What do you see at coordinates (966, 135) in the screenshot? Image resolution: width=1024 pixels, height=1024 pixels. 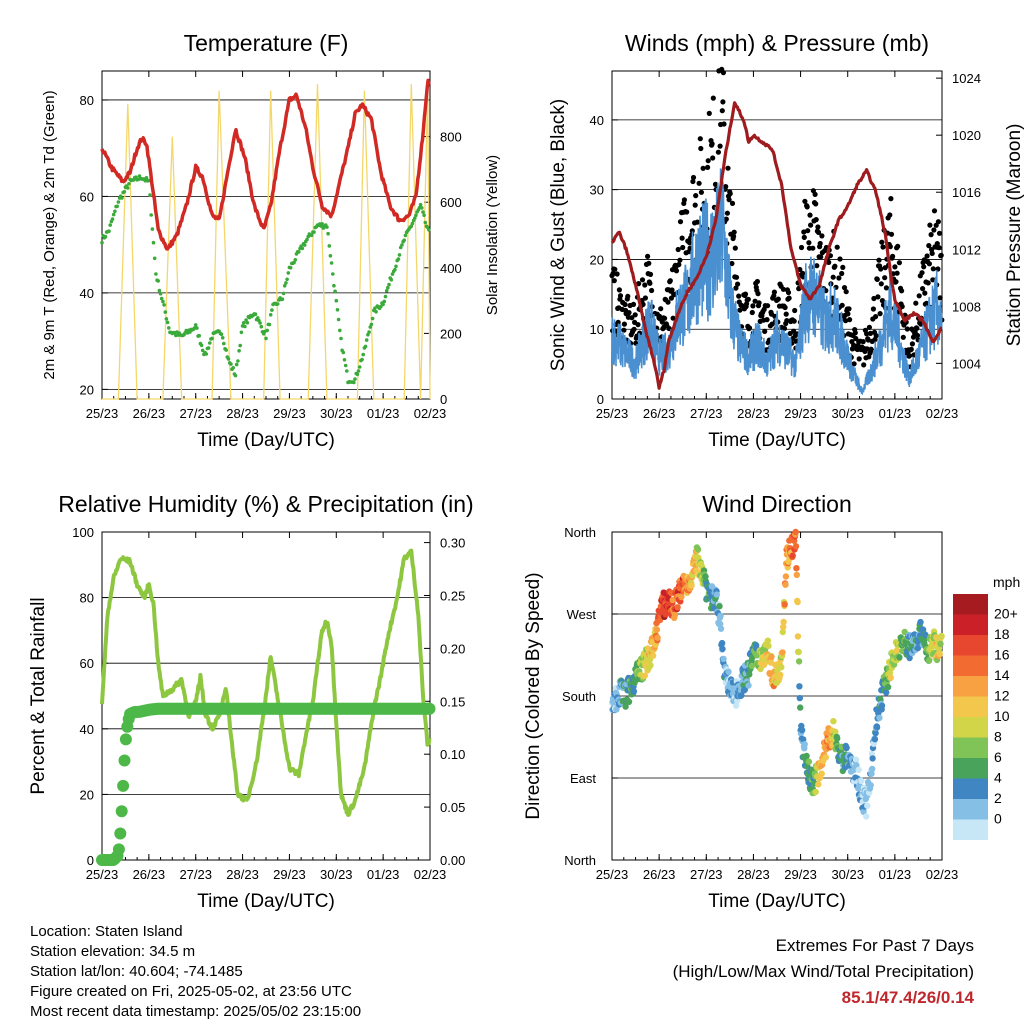 I see `y-right-tick-label: 1020` at bounding box center [966, 135].